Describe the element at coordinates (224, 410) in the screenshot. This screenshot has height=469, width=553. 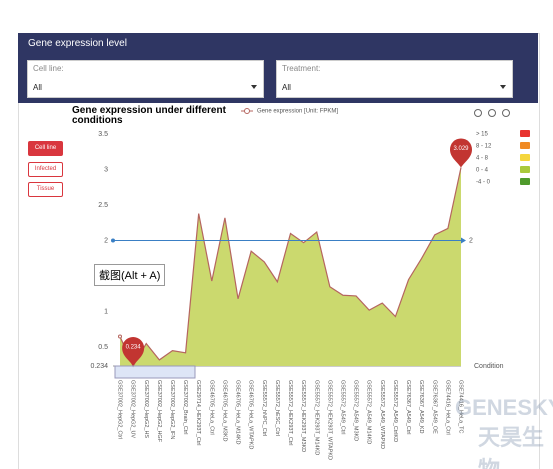
I see `x-tick-label: GSE46705_HeLa_M3KD` at that location.